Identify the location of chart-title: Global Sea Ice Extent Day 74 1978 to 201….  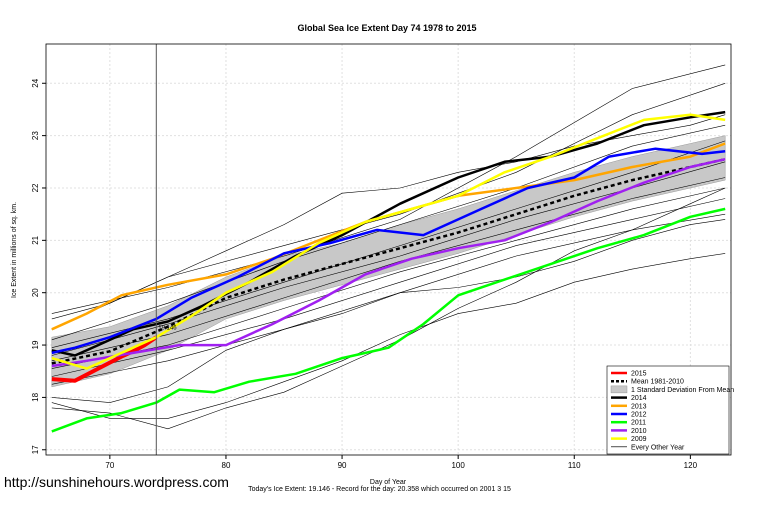
(386, 28).